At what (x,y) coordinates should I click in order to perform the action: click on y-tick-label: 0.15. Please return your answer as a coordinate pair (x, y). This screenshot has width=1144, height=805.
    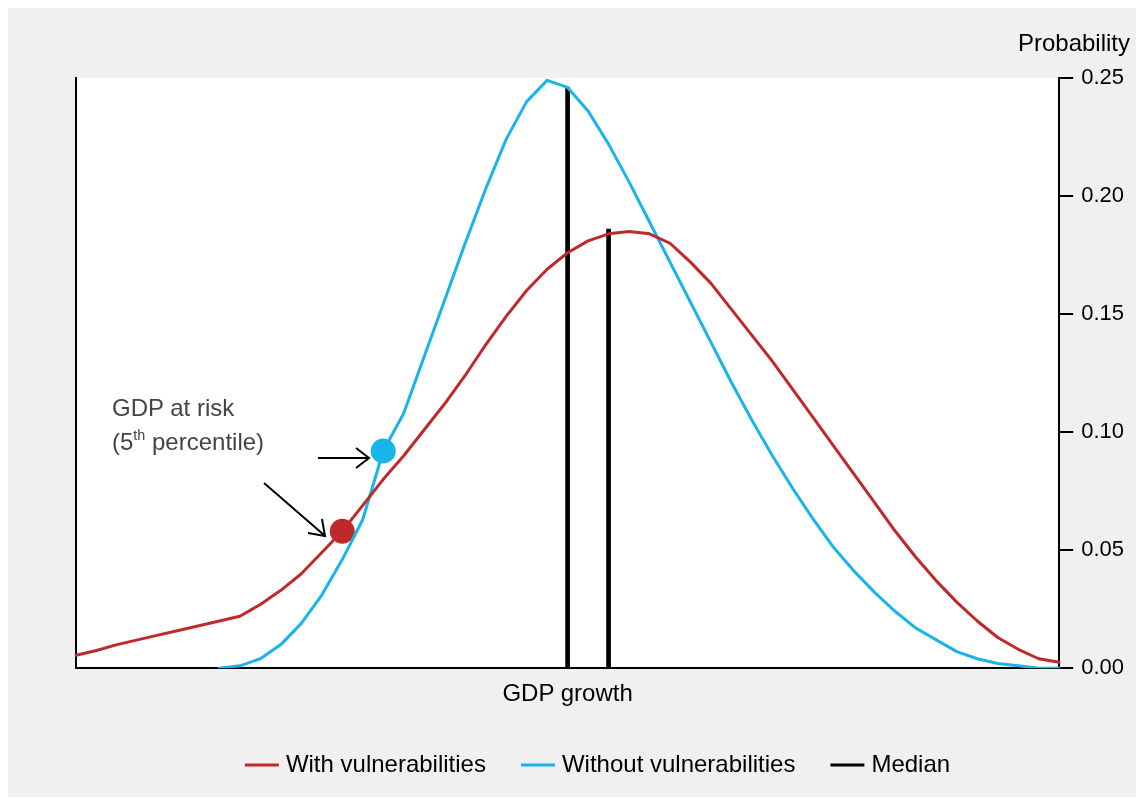
    Looking at the image, I should click on (1103, 313).